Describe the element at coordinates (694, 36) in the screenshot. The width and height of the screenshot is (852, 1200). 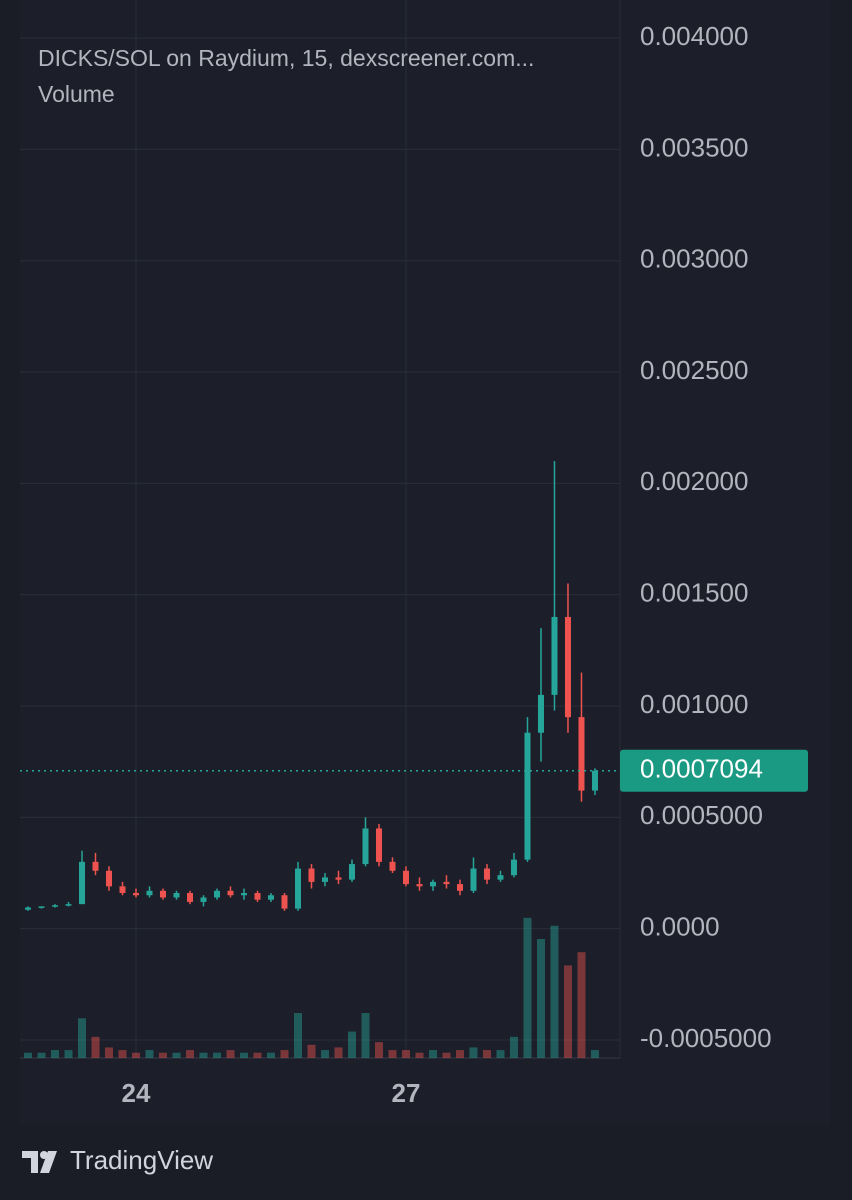
I see `y-tick-label: 0.004000` at that location.